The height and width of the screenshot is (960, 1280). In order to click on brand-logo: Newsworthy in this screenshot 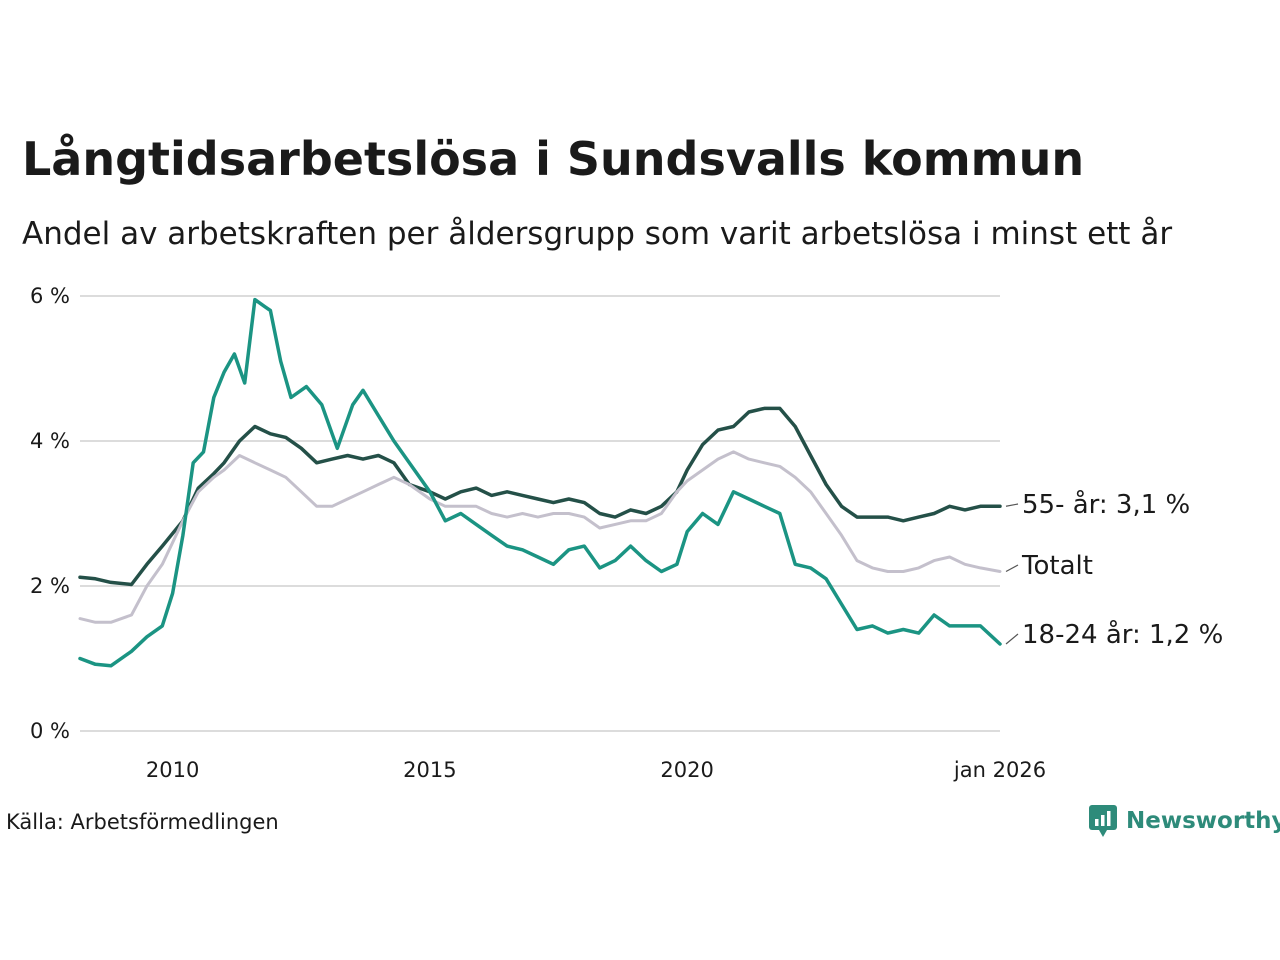, I will do `click(1184, 821)`.